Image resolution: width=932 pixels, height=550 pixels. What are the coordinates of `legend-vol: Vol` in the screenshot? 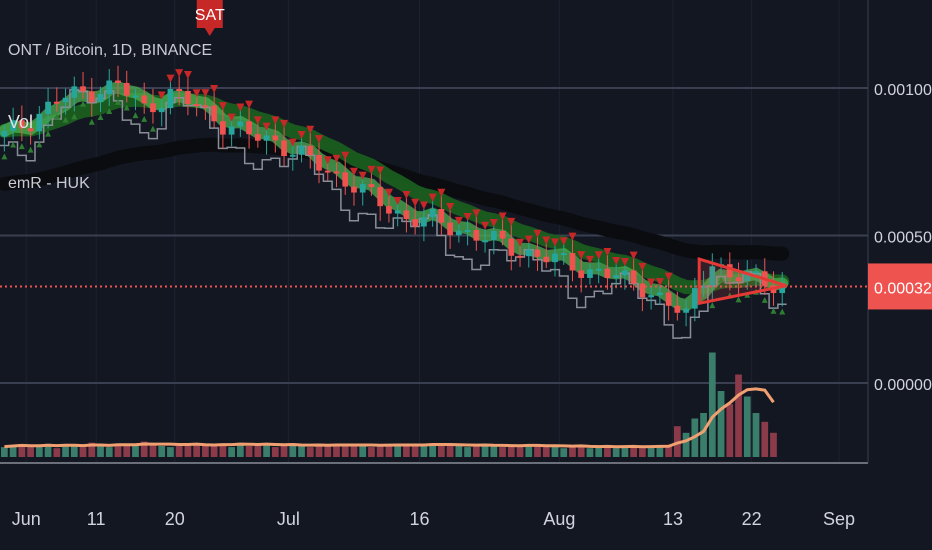 It's located at (21, 122).